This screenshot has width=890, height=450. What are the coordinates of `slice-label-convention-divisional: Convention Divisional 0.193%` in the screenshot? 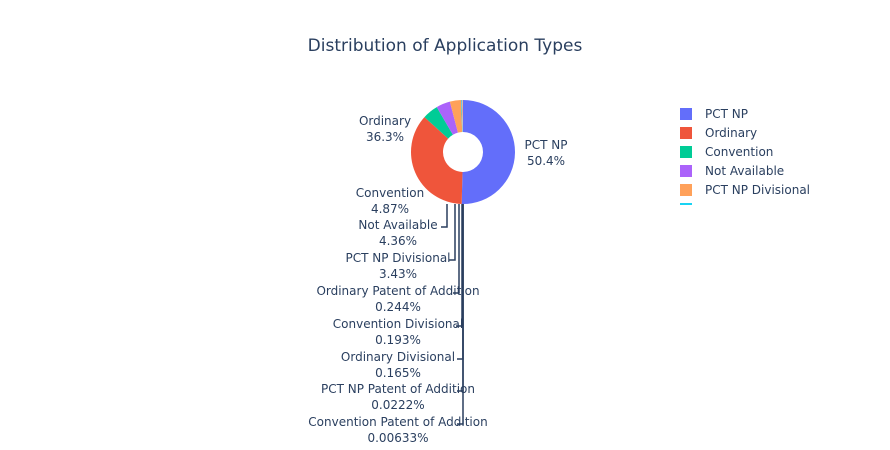 It's located at (398, 332).